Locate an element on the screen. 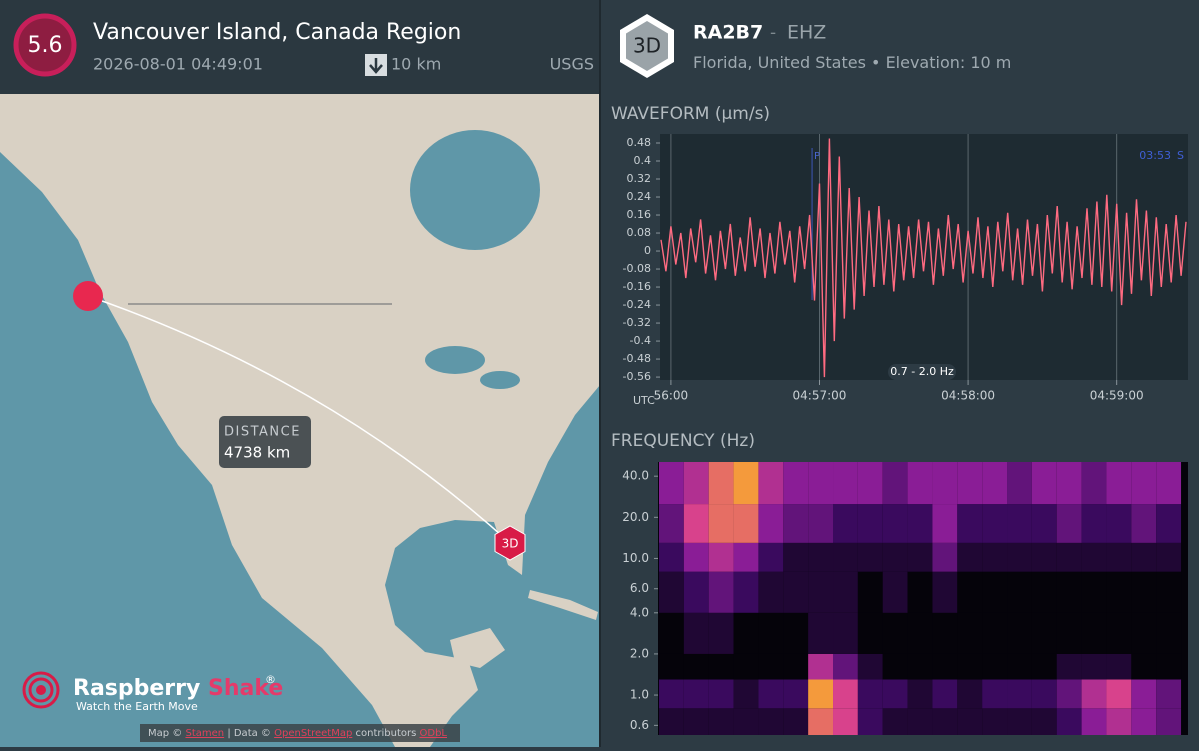  station-code: RA2B7 is located at coordinates (728, 33).